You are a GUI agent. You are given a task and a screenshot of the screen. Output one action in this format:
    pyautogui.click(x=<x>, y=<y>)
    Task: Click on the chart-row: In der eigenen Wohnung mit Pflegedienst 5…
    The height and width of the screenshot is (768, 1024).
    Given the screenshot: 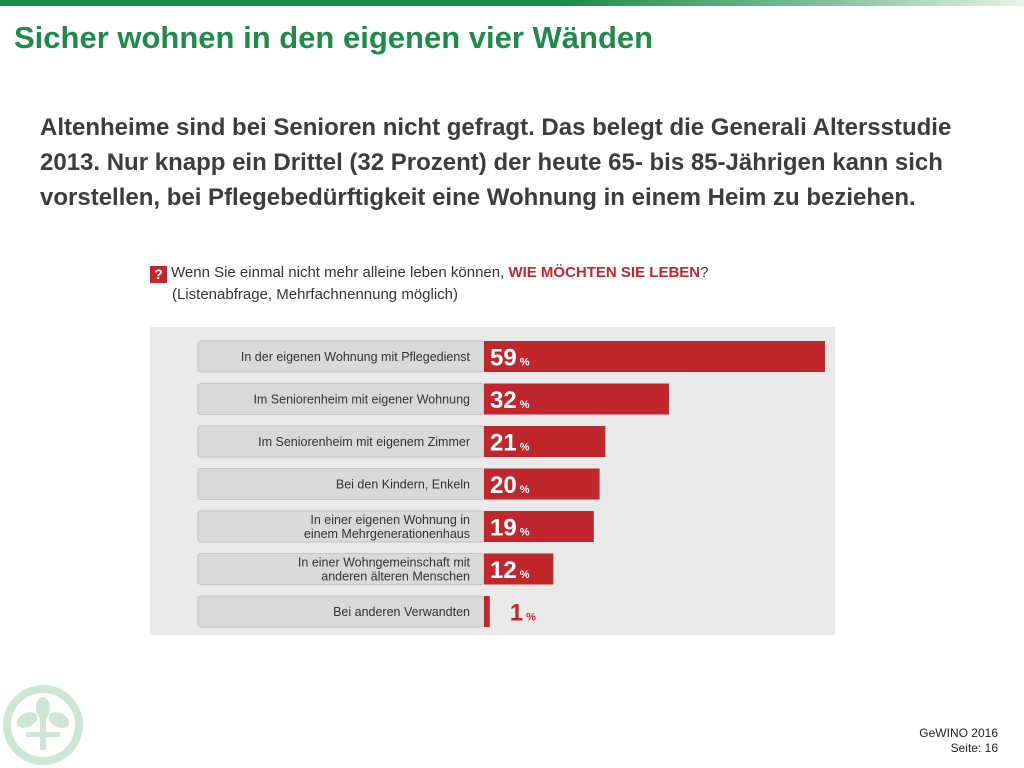 What is the action you would take?
    pyautogui.click(x=511, y=356)
    